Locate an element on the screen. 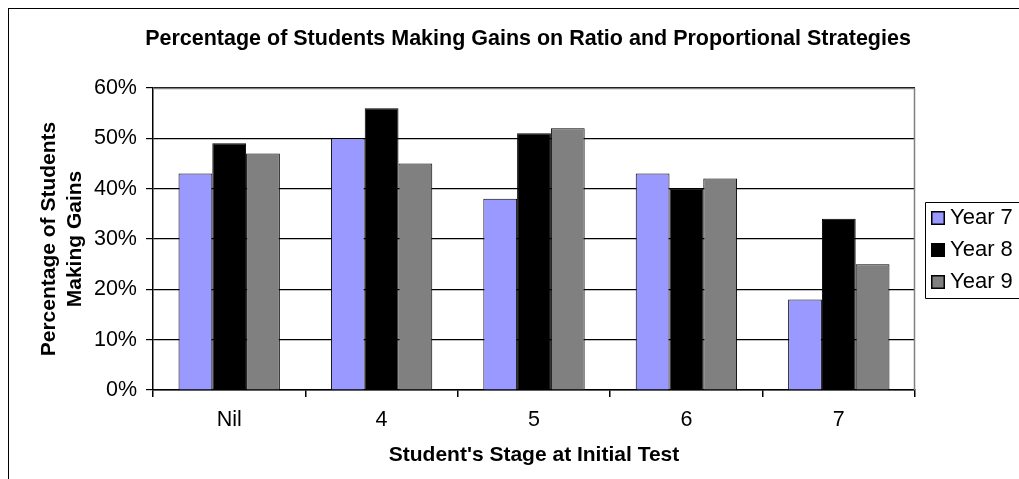  legend-label: Year 9 is located at coordinates (981, 281).